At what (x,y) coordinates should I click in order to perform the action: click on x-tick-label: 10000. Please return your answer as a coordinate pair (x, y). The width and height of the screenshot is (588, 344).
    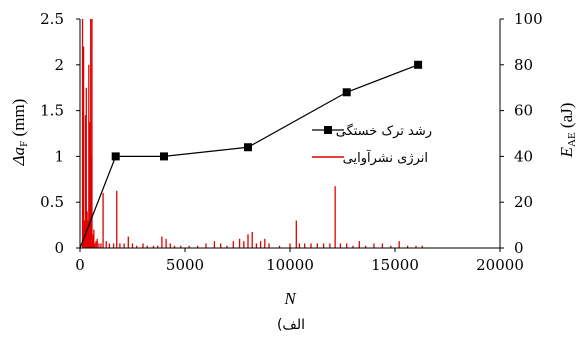
    Looking at the image, I should click on (290, 265).